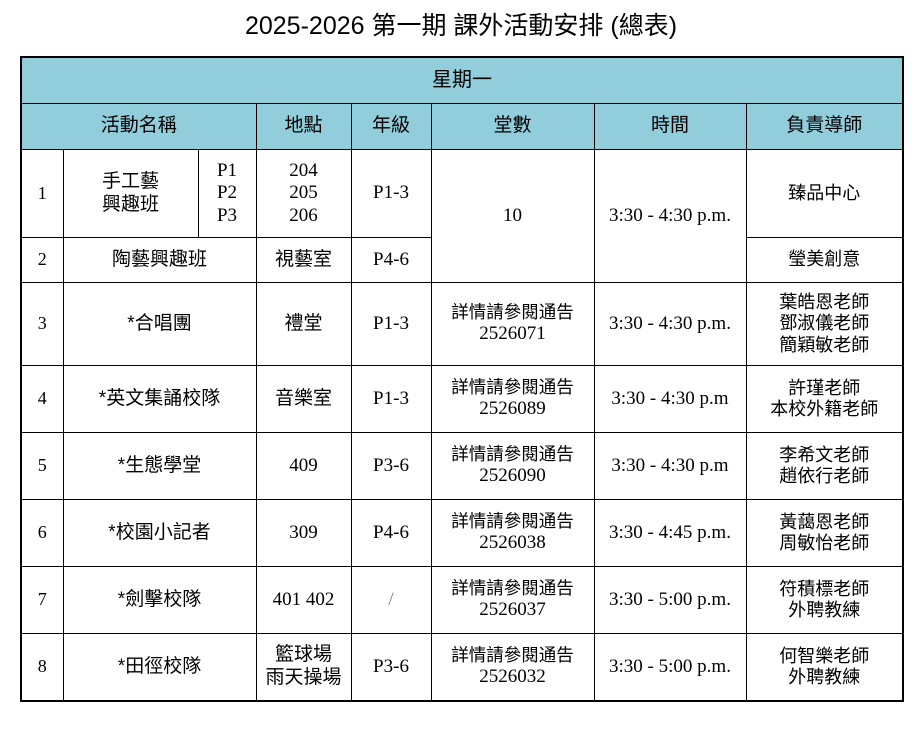  I want to click on row-index: 4, so click(42, 399).